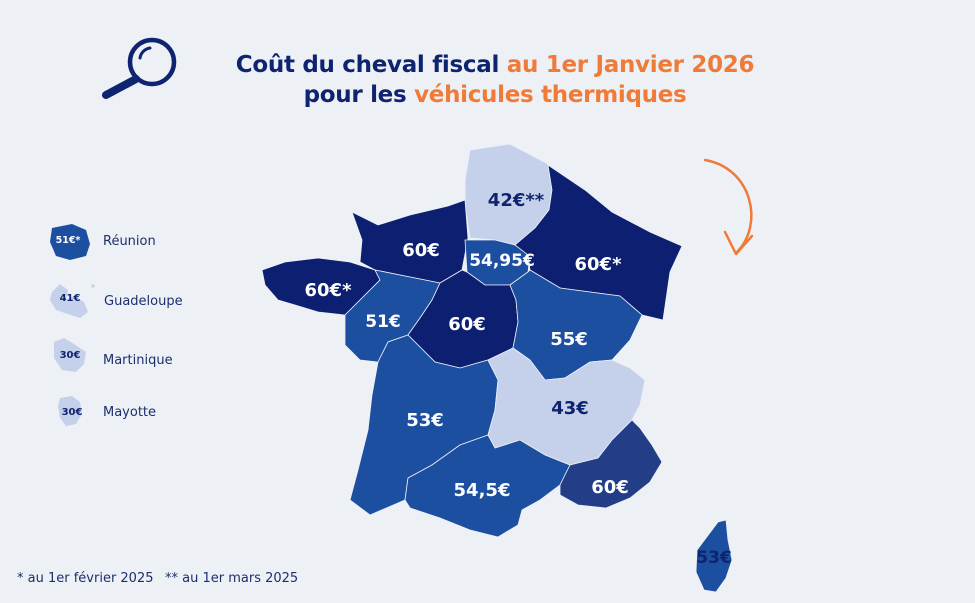 Image resolution: width=975 pixels, height=603 pixels. What do you see at coordinates (367, 65) in the screenshot?
I see `title-main-1: Coût du cheval fiscal` at bounding box center [367, 65].